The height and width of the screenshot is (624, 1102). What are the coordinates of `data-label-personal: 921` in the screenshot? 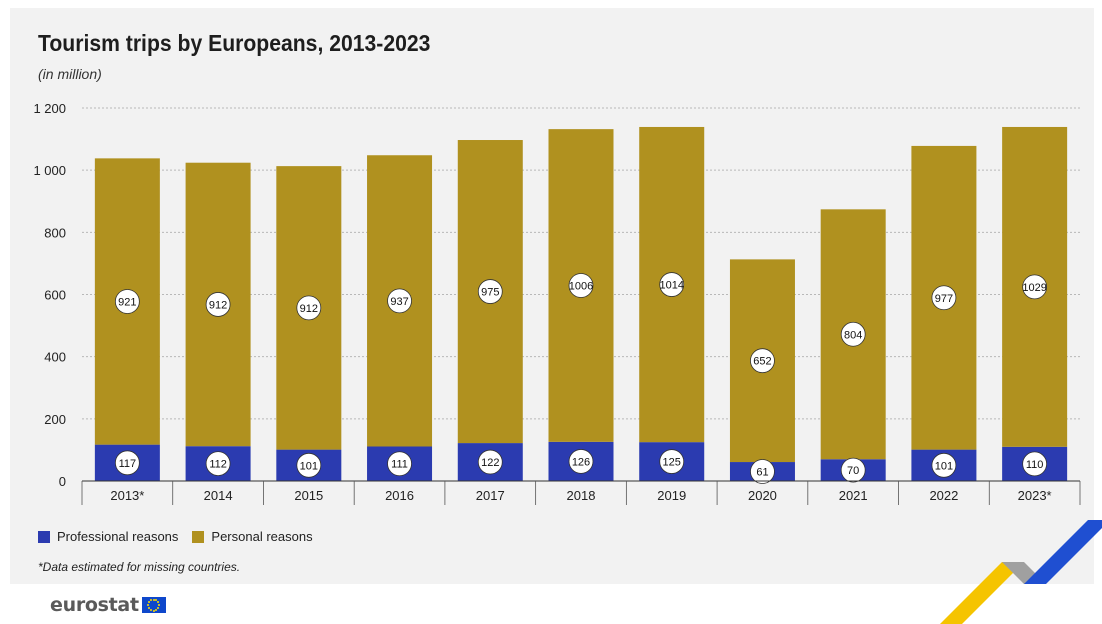 It's located at (127, 302).